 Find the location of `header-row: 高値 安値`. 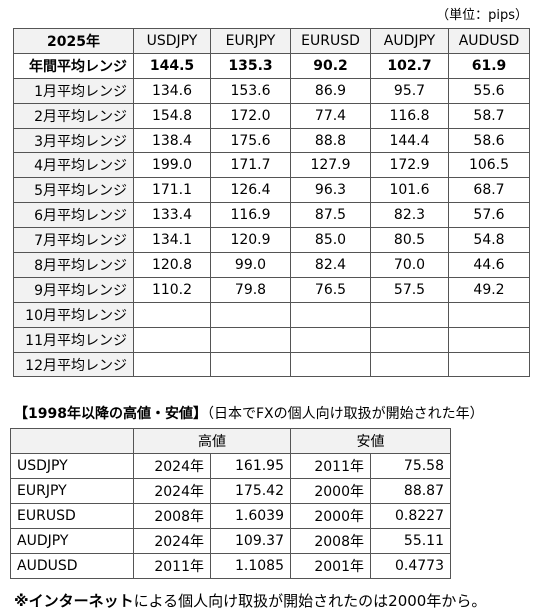

header-row: 高値 安値 is located at coordinates (230, 441).